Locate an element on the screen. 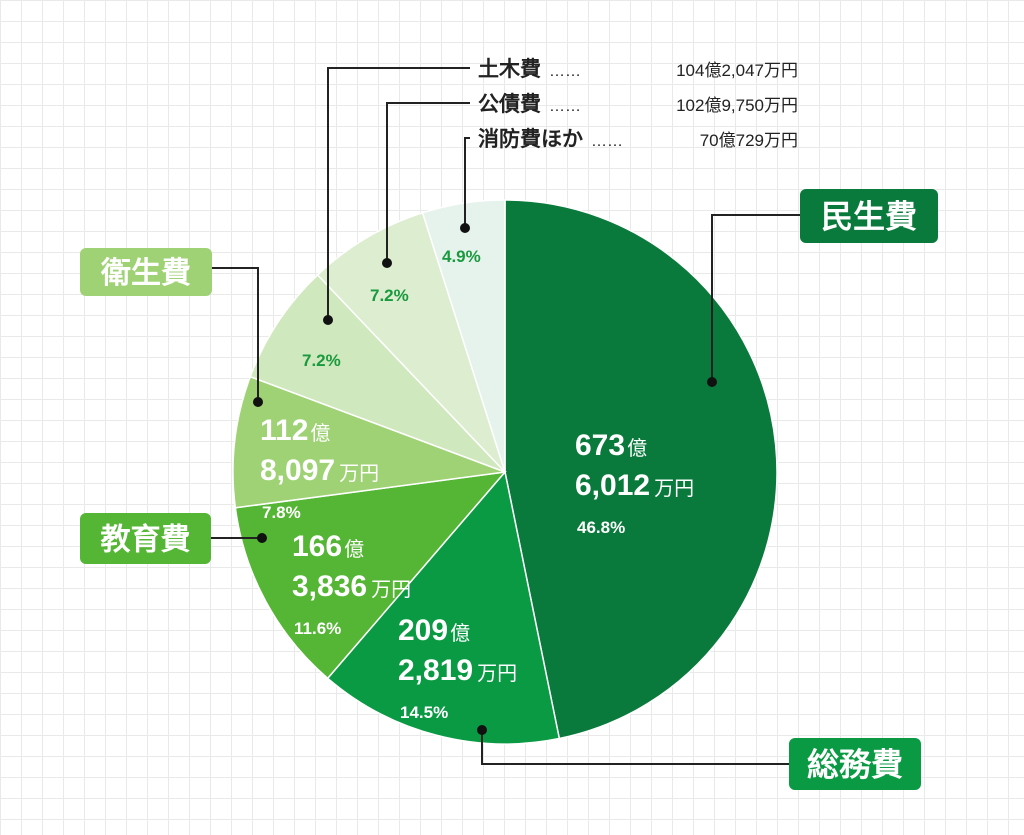 The width and height of the screenshot is (1024, 835). slice-percent-1: 46.8% is located at coordinates (601, 527).